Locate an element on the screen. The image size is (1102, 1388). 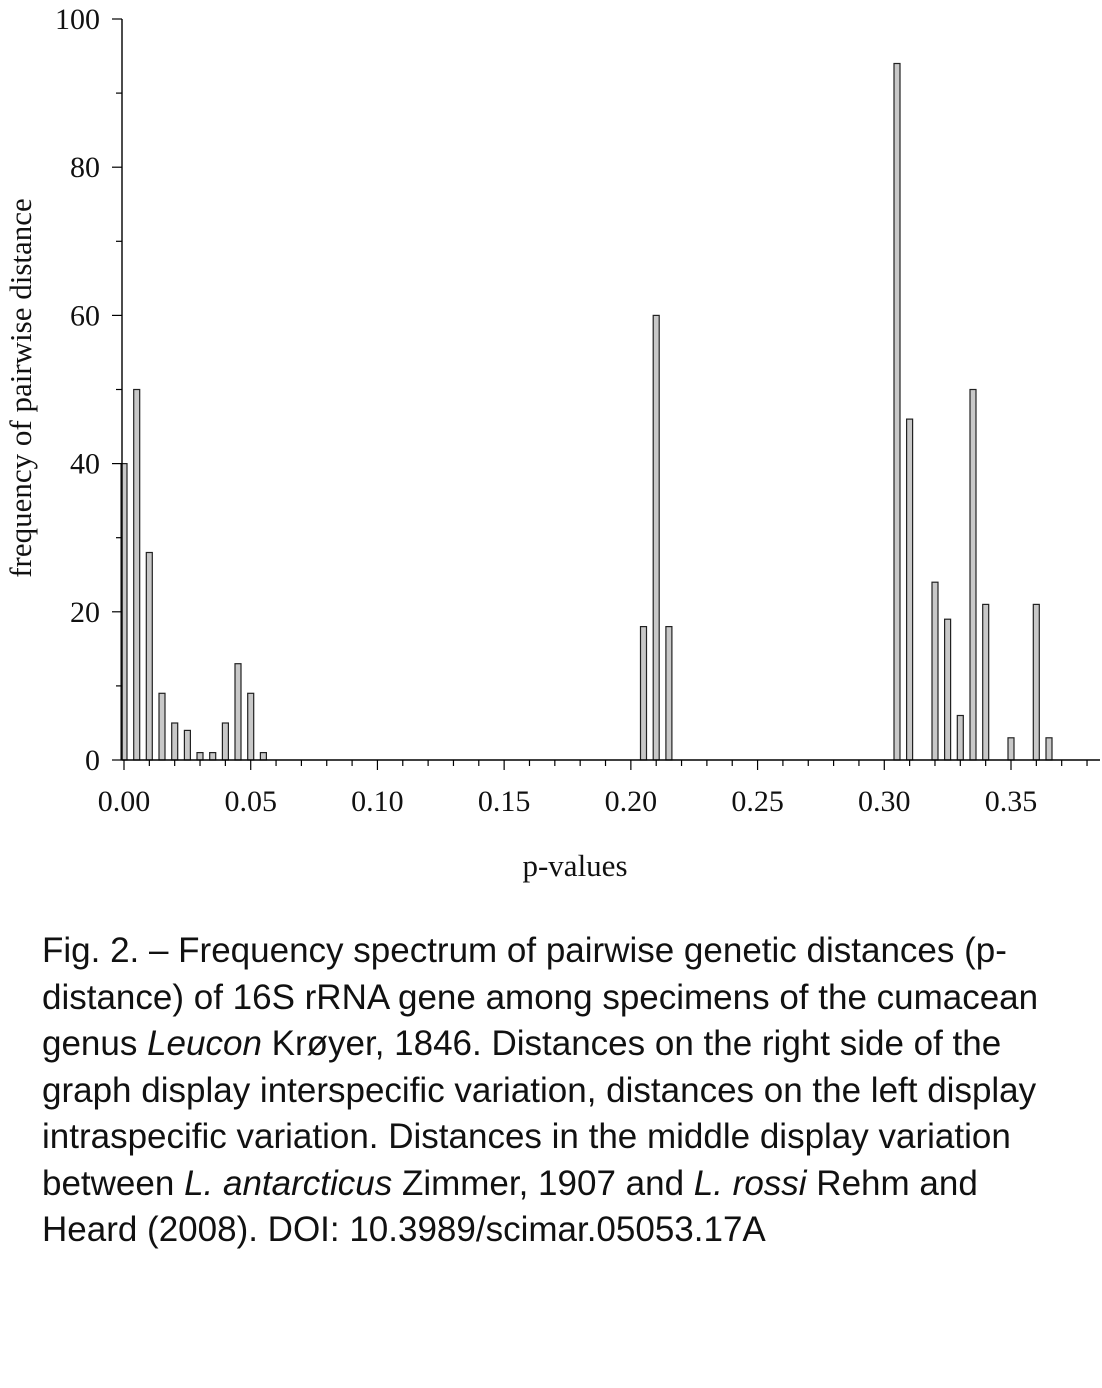
caption-text-3: Zimmer, 1907 and is located at coordinates (543, 1183).